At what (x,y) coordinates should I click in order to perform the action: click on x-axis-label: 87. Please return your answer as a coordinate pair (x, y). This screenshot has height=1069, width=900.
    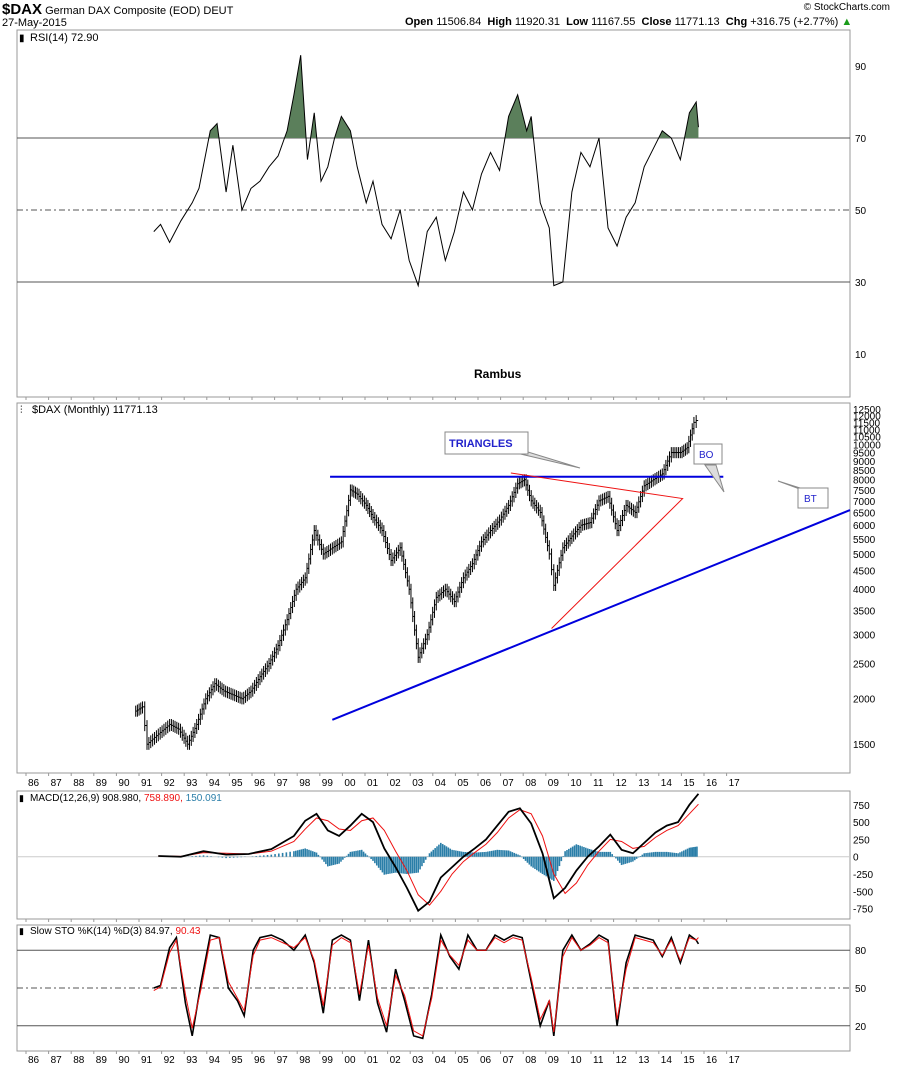
    Looking at the image, I should click on (57, 783).